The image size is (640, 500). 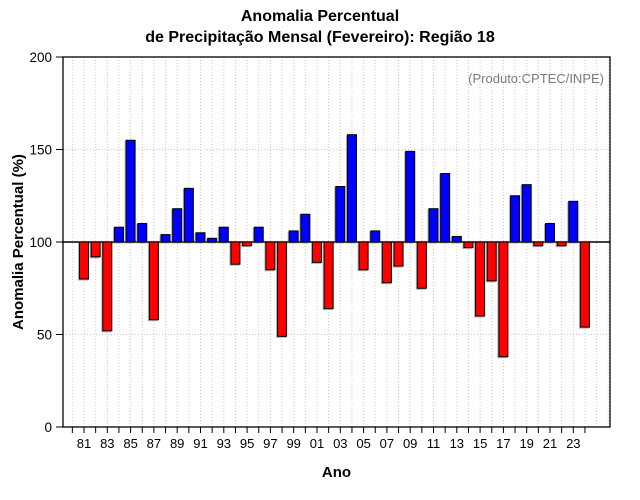 I want to click on bar-1990, so click(x=188, y=215).